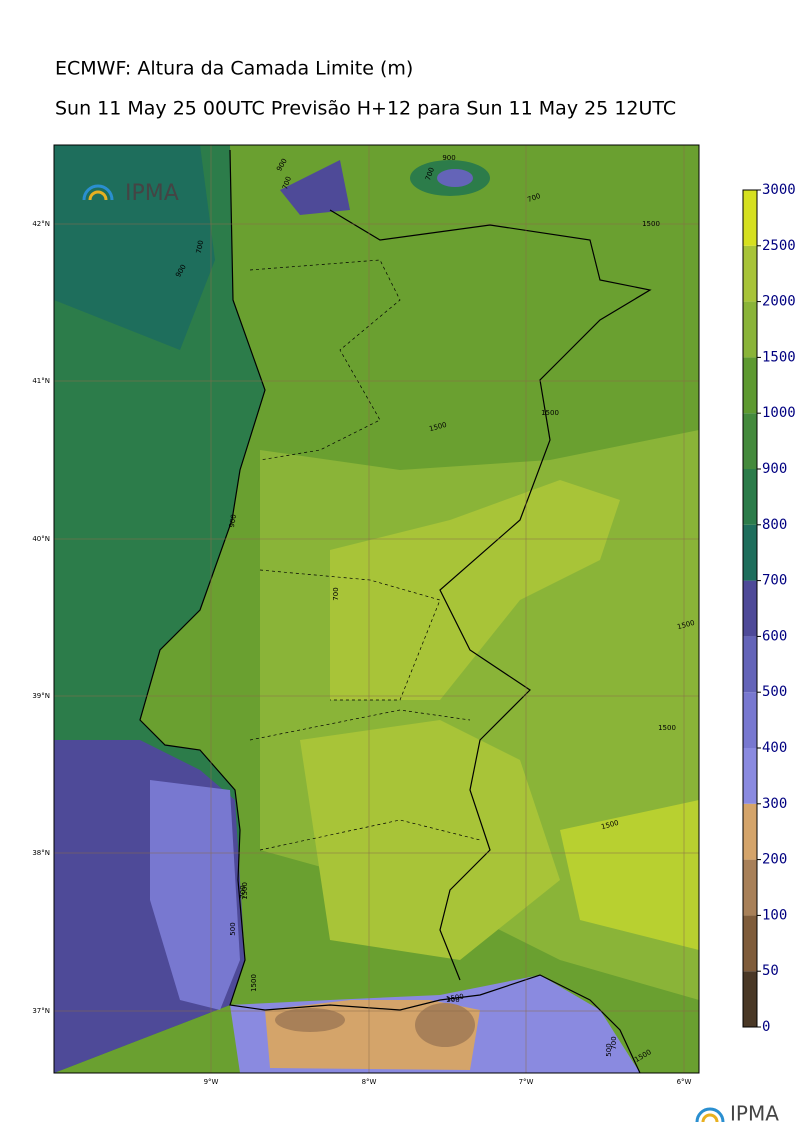 Image resolution: width=800 pixels, height=1135 pixels. What do you see at coordinates (779, 302) in the screenshot?
I see `colorbar-label: 2000` at bounding box center [779, 302].